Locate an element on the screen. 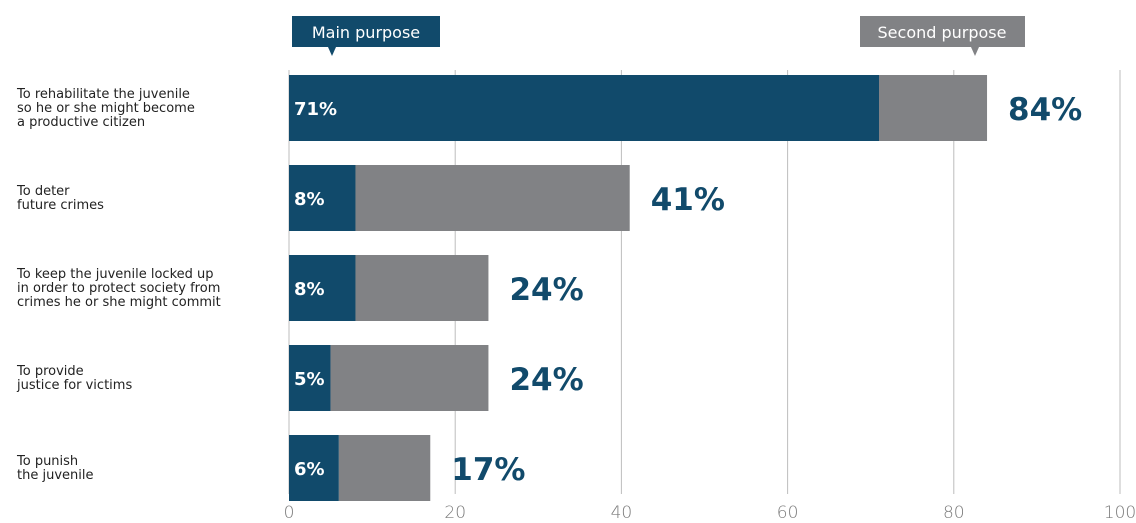 The width and height of the screenshot is (1136, 523). x-tick-label: 0 is located at coordinates (289, 513).